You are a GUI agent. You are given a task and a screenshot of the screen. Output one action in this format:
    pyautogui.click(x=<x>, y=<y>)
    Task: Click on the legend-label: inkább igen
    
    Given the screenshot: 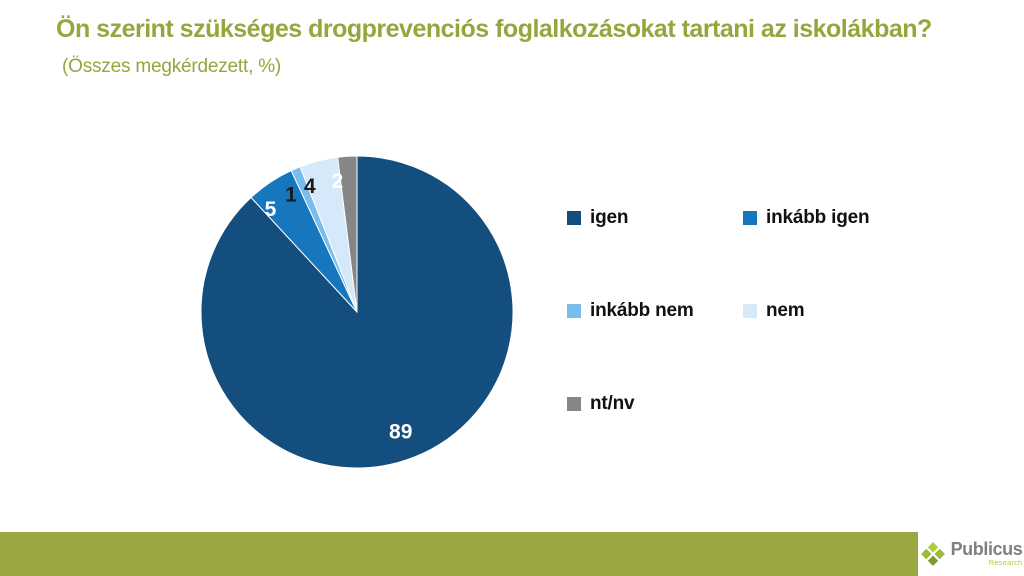 What is the action you would take?
    pyautogui.click(x=818, y=217)
    